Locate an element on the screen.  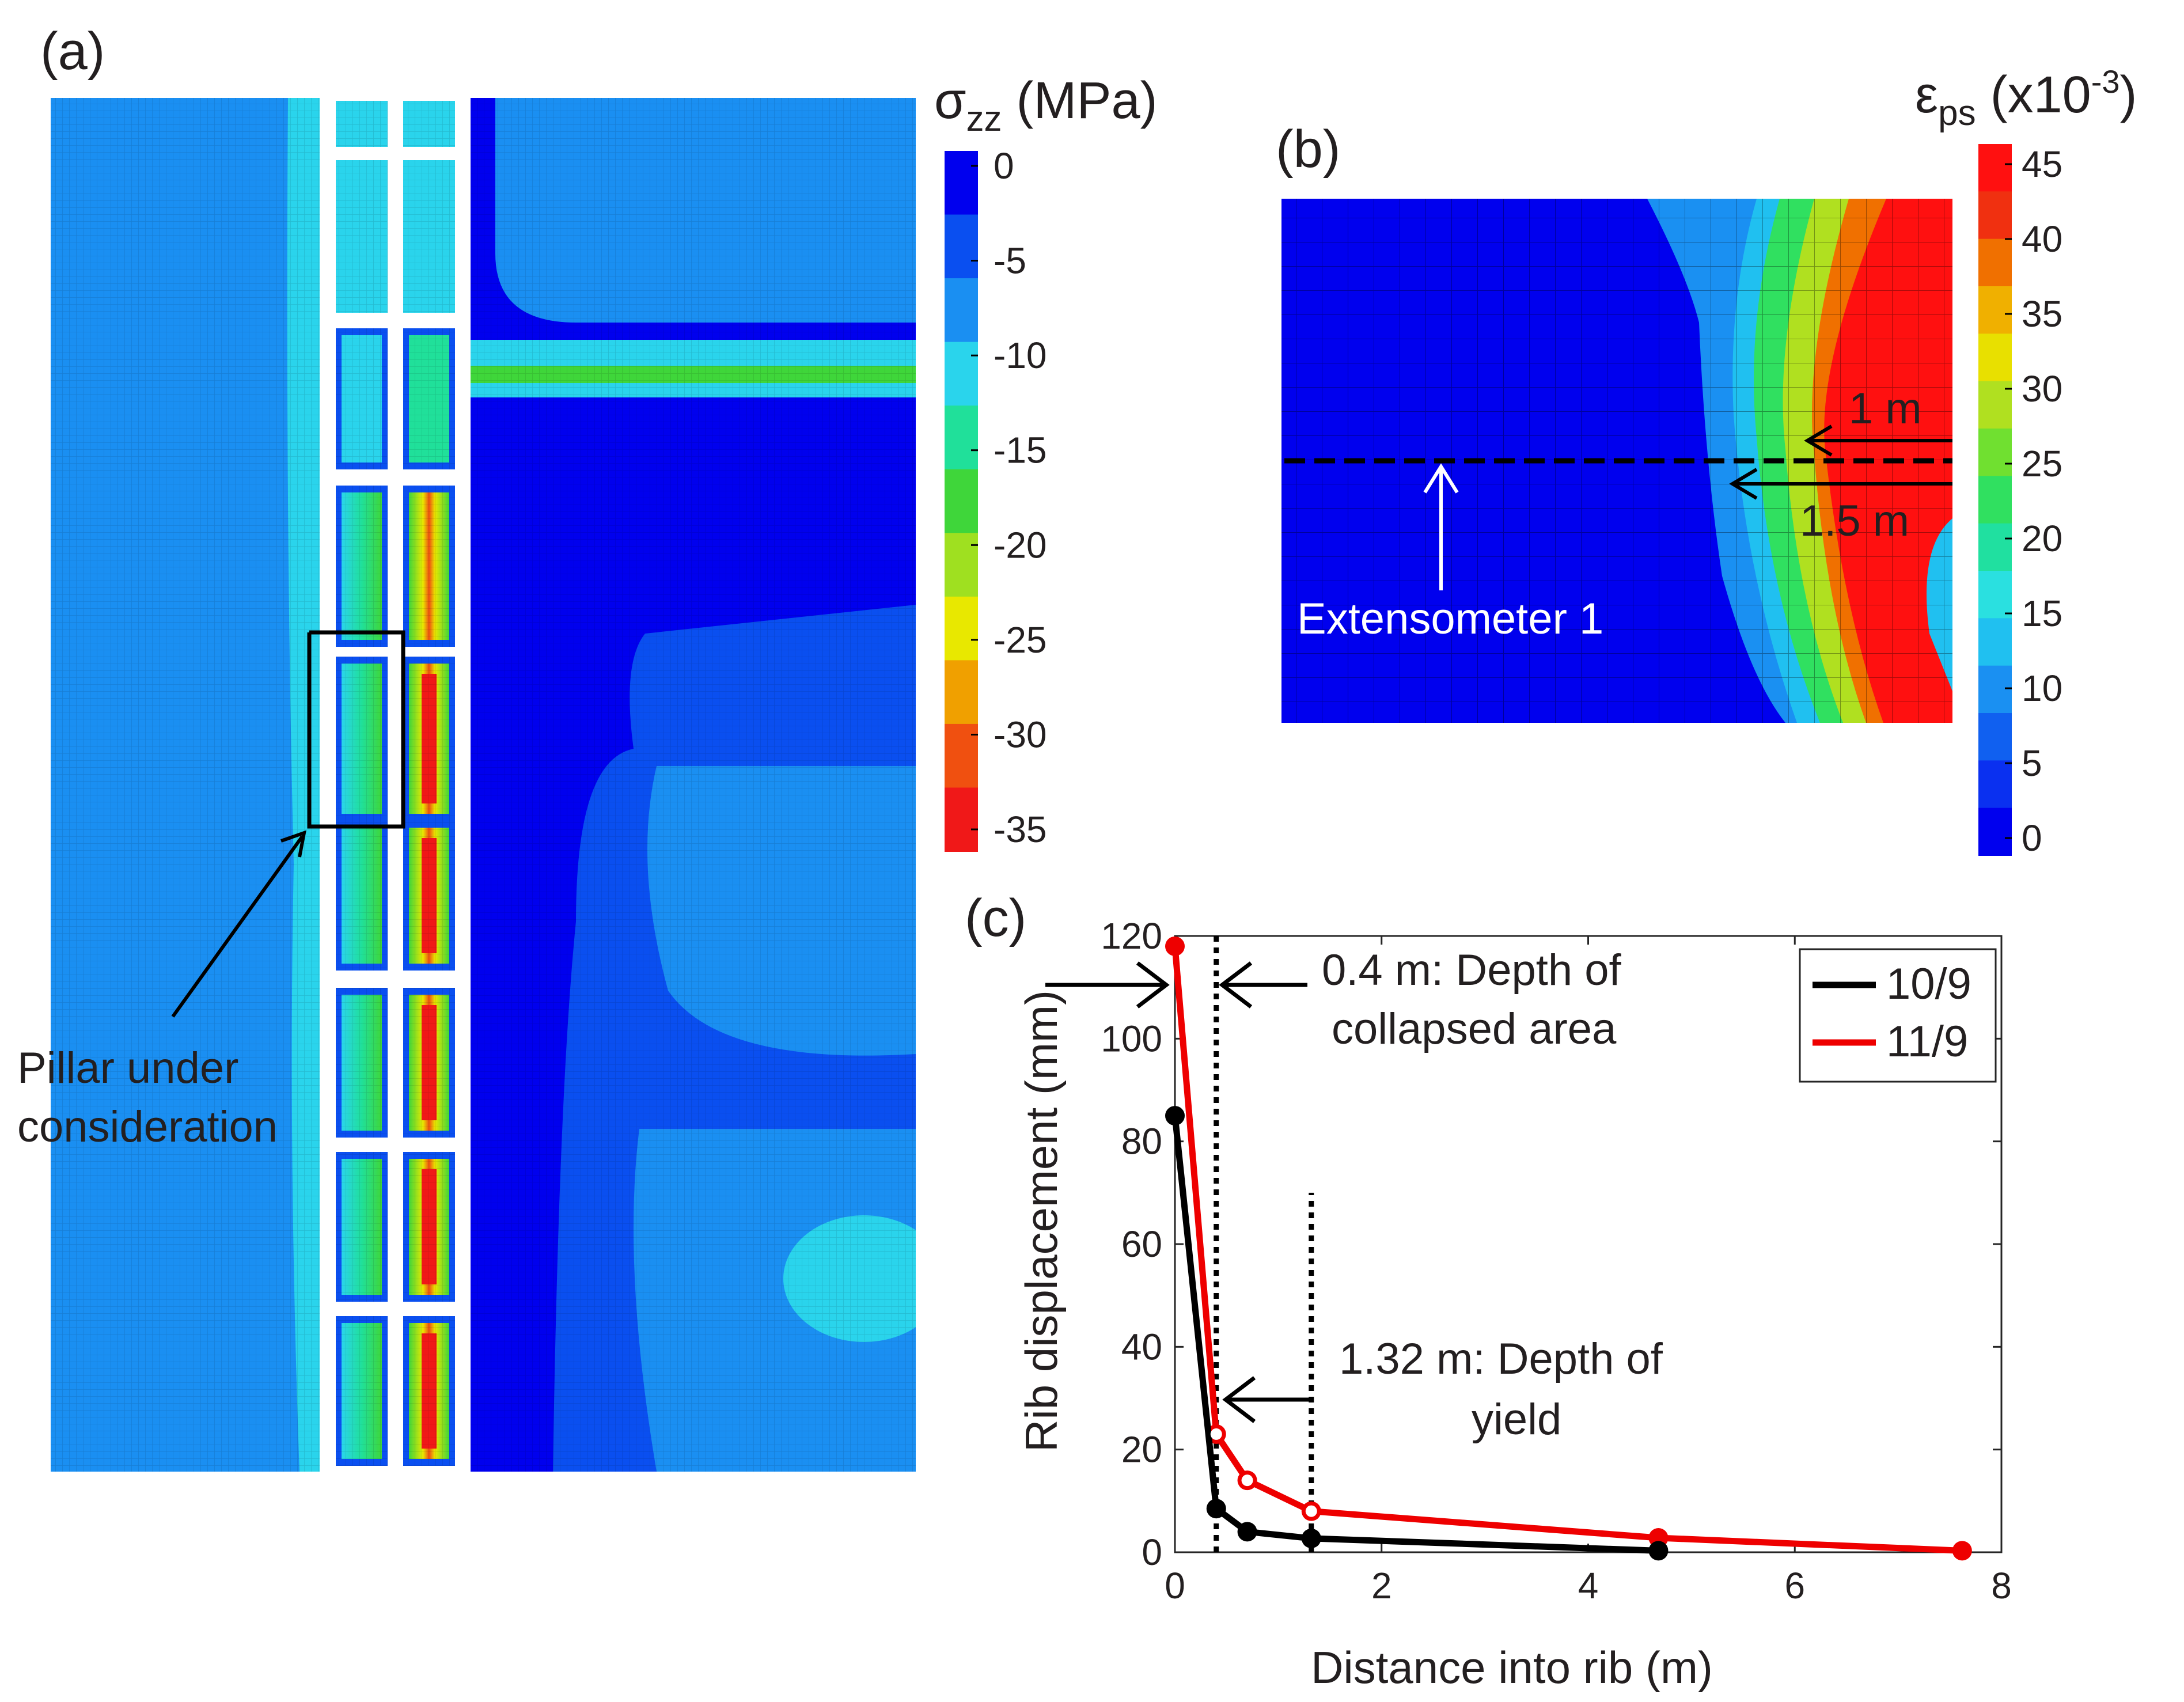
annotation-yield-line1: 1.32 m: Depth of is located at coordinates (1501, 1359).